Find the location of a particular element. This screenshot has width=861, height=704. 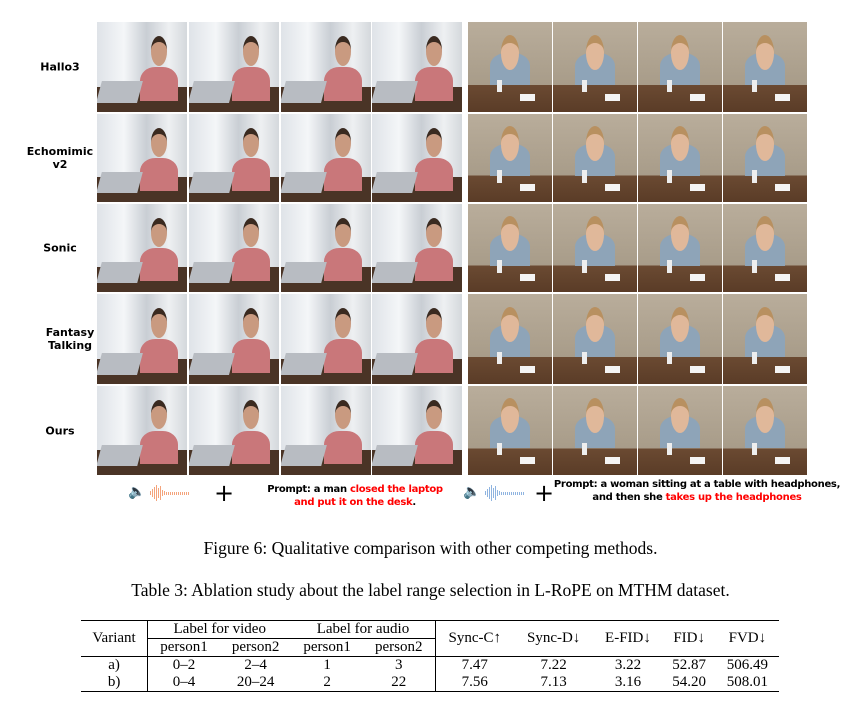

table-cell: 54.20 is located at coordinates (689, 682).